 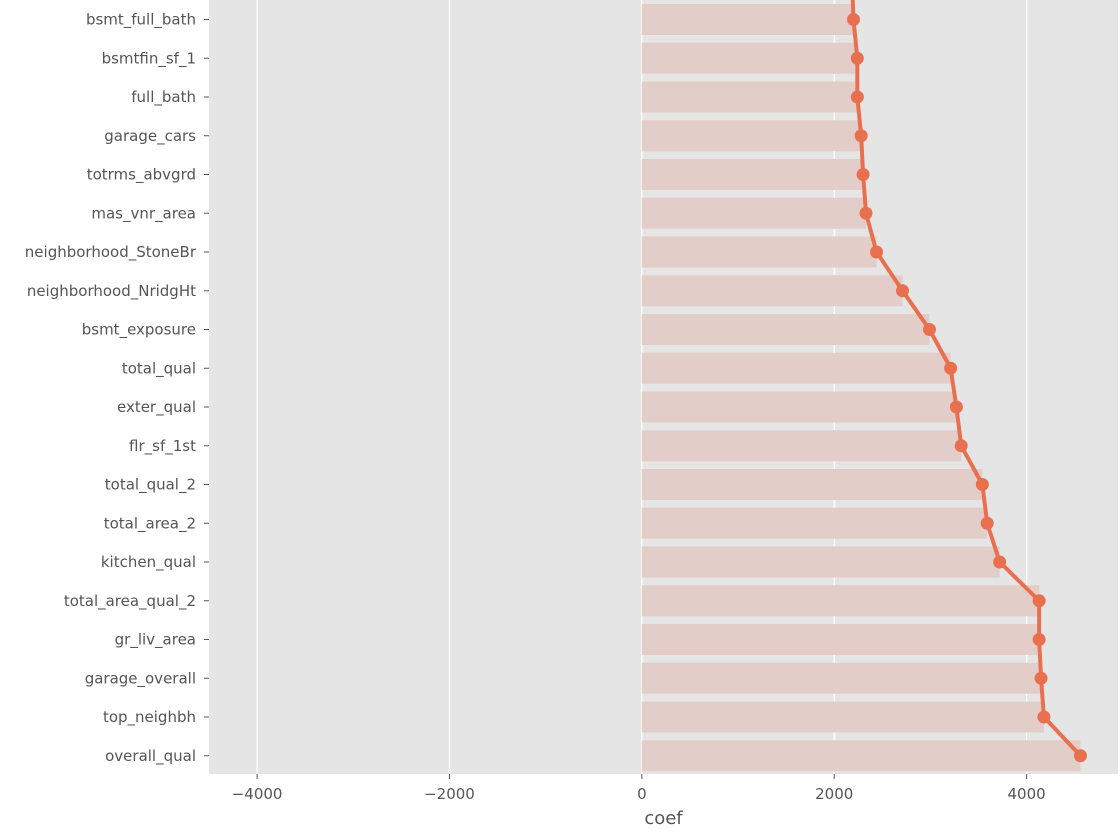 I want to click on x-tick-label: 2000, so click(x=834, y=794).